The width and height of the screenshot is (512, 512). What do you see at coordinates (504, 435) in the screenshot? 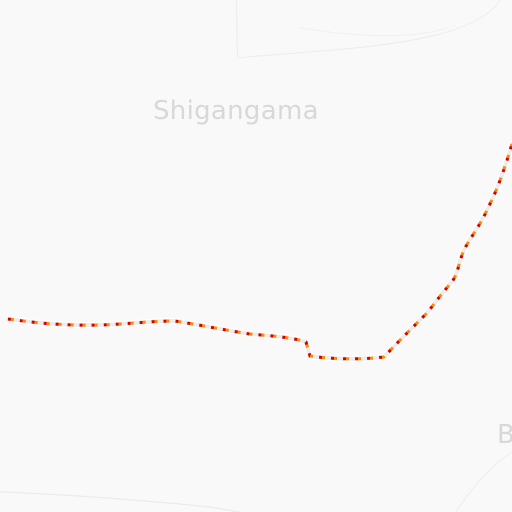
I see `place-label-edge: B` at bounding box center [504, 435].